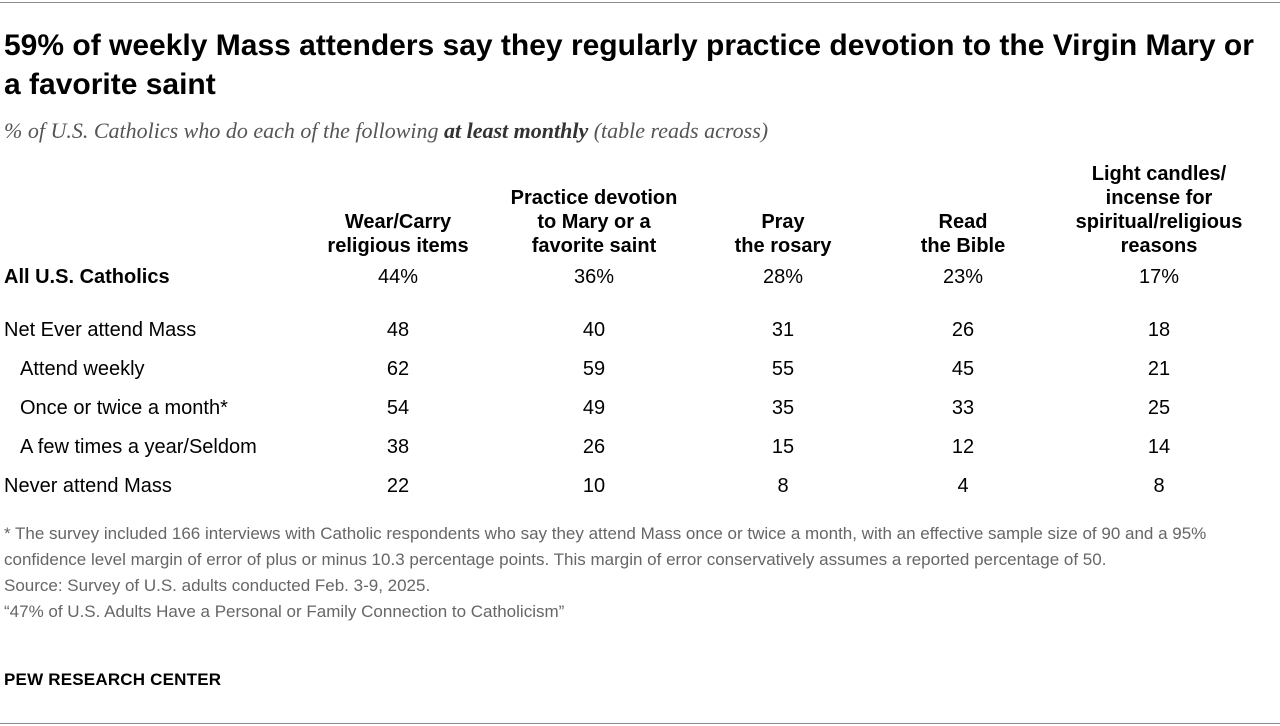 The width and height of the screenshot is (1280, 726). What do you see at coordinates (594, 330) in the screenshot?
I see `table-cell-value: 40` at bounding box center [594, 330].